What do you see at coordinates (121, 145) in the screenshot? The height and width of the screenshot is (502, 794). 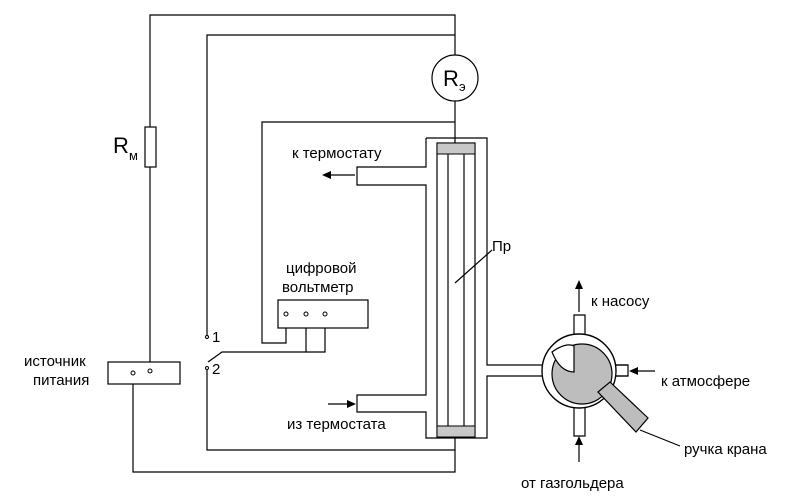 I see `label-rm: R` at bounding box center [121, 145].